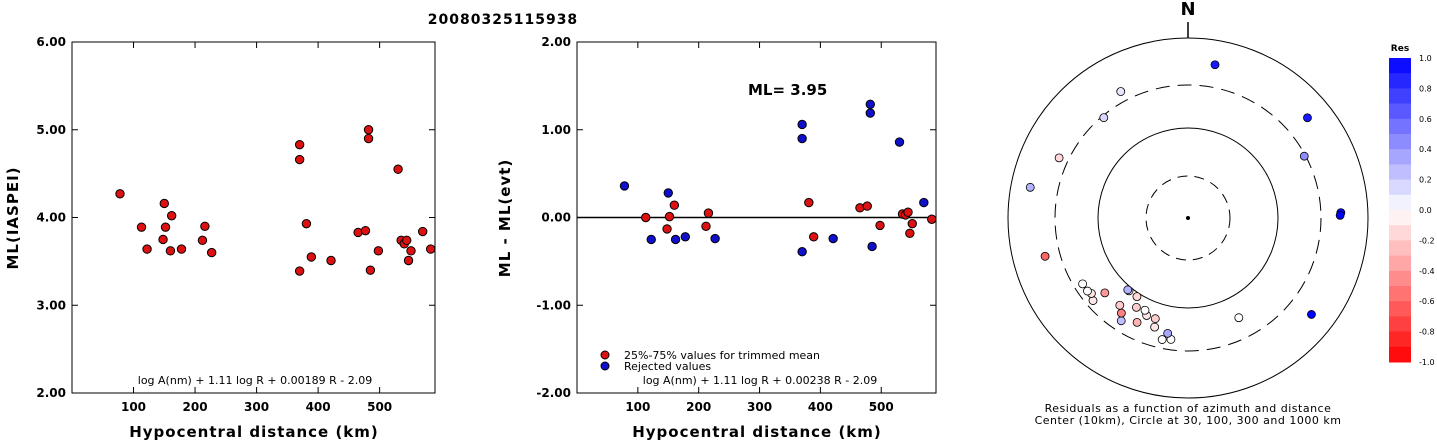 Image resolution: width=1437 pixels, height=441 pixels. What do you see at coordinates (505, 218) in the screenshot?
I see `panel2-ylabel: ML - ML(evt)` at bounding box center [505, 218].